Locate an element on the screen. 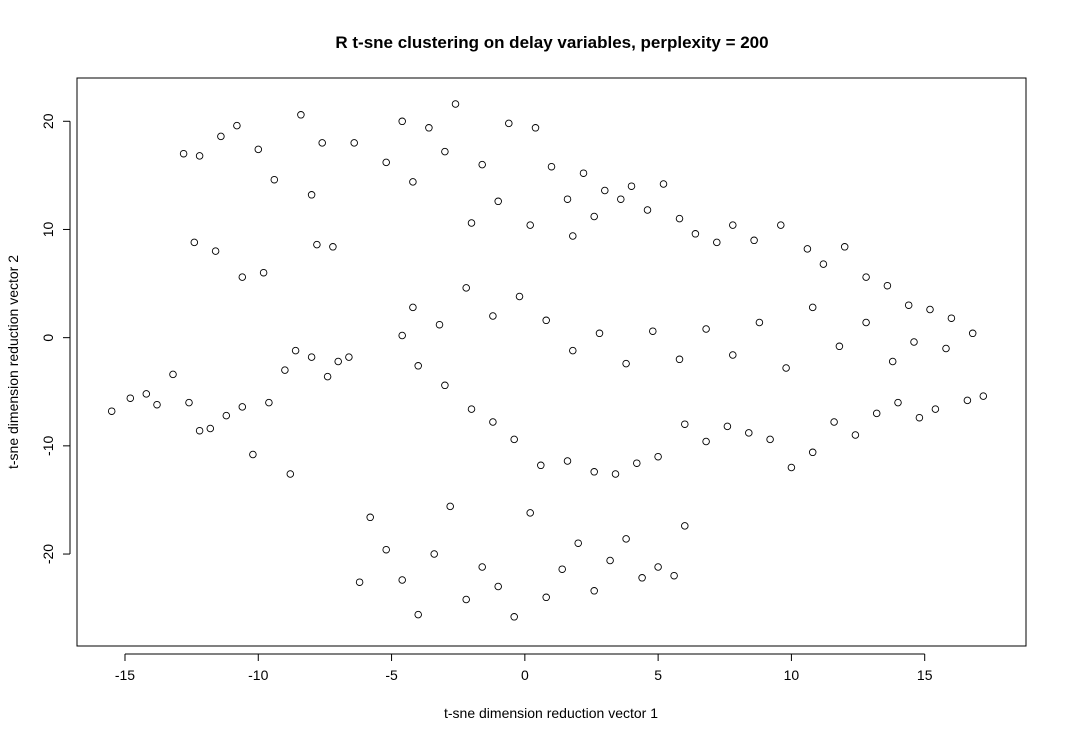 This screenshot has width=1067, height=742. y-tick-label: 20 is located at coordinates (48, 121).